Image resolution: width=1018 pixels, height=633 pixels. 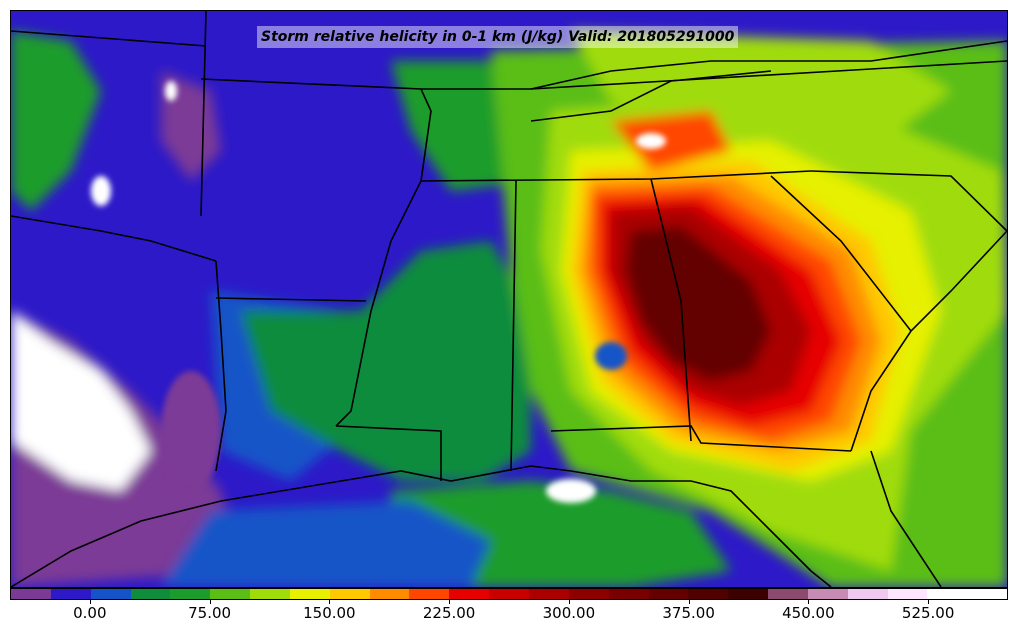 What do you see at coordinates (700, 75) in the screenshot?
I see `boundary-ky-north` at bounding box center [700, 75].